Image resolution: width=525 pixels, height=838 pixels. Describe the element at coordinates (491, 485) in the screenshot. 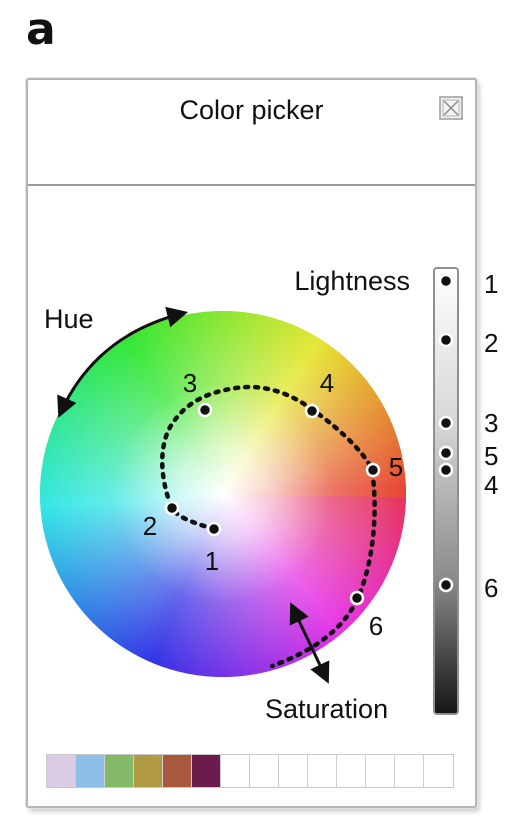

I see `lightness-point-label: 4` at that location.